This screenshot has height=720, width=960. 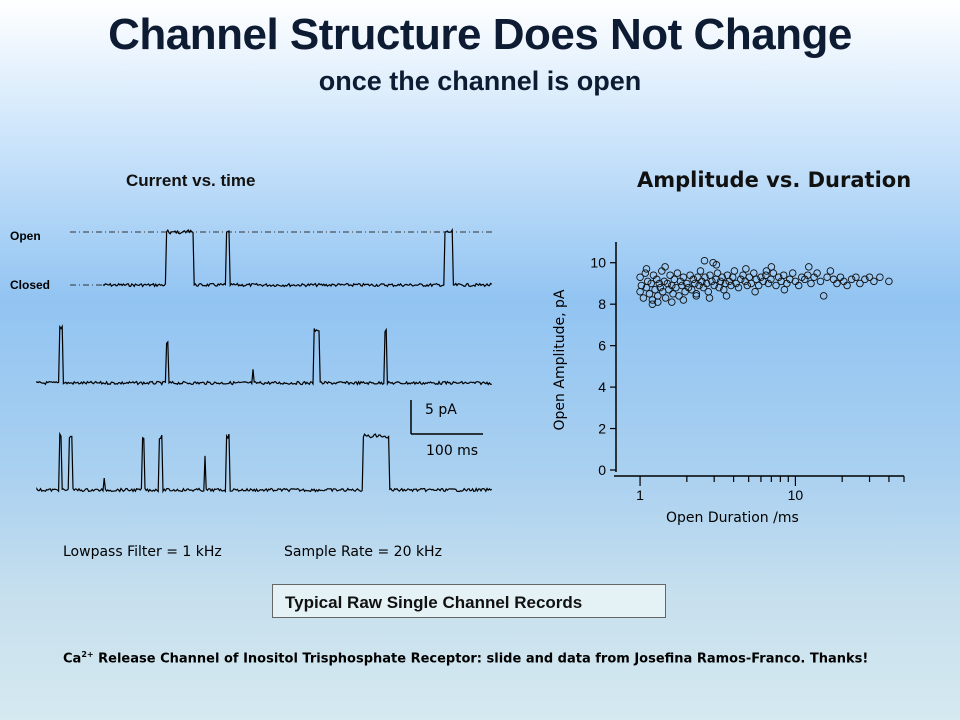 What do you see at coordinates (191, 180) in the screenshot?
I see `trace-panel-title: Current vs. time` at bounding box center [191, 180].